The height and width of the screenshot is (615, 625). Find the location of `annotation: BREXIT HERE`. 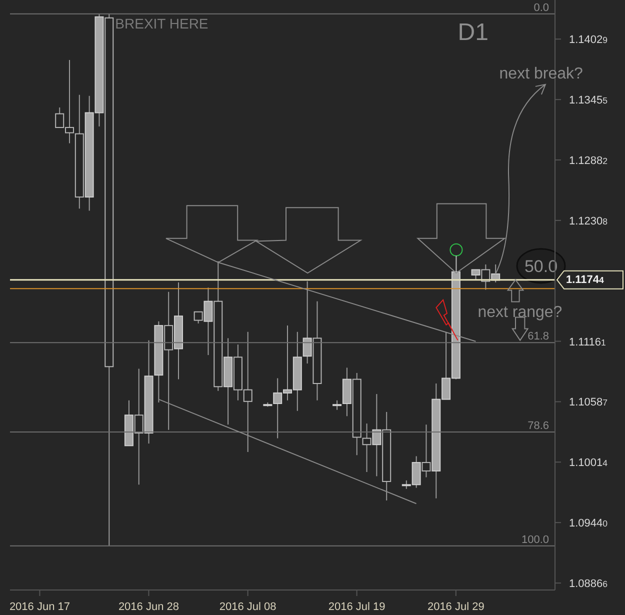

annotation: BREXIT HERE is located at coordinates (161, 24).